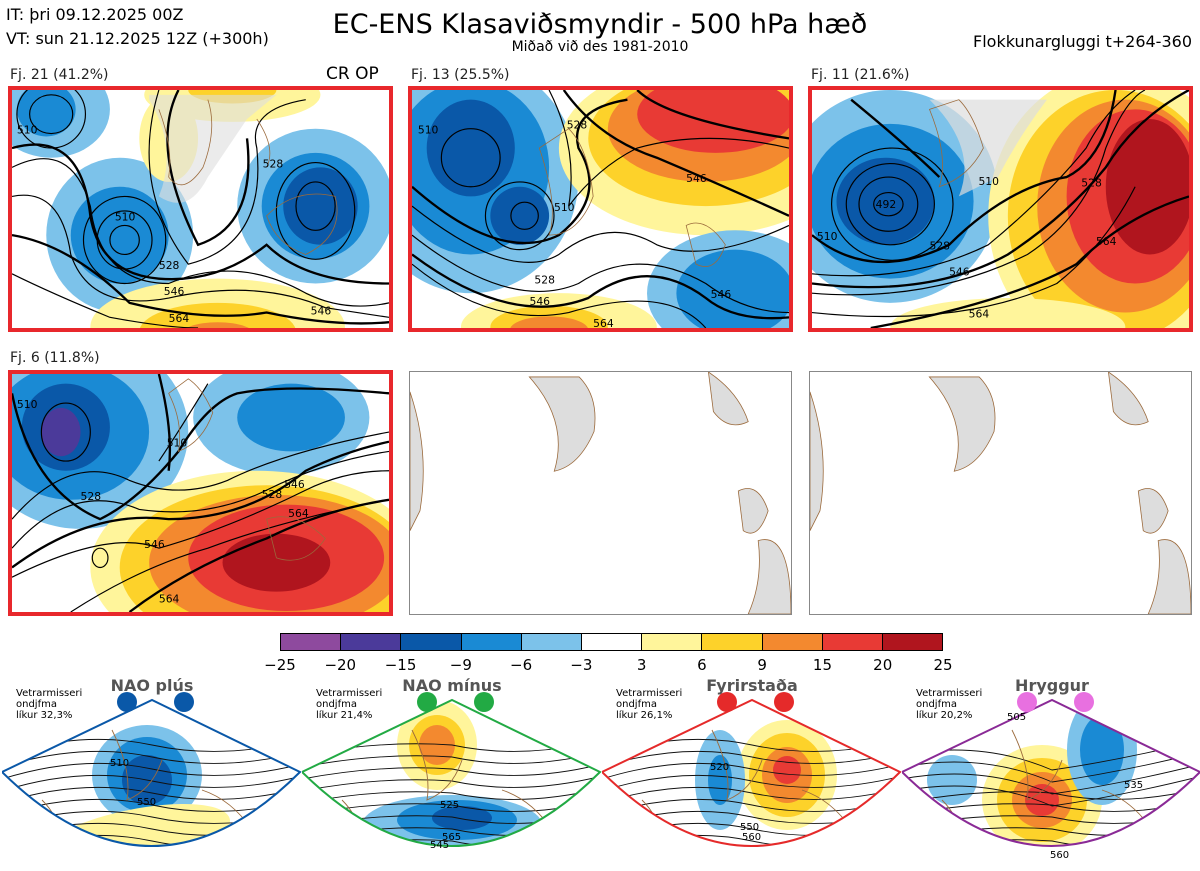 This screenshot has height=871, width=1200. Describe the element at coordinates (860, 75) in the screenshot. I see `panel-label-3: Fj. 11 (21.6%)` at that location.